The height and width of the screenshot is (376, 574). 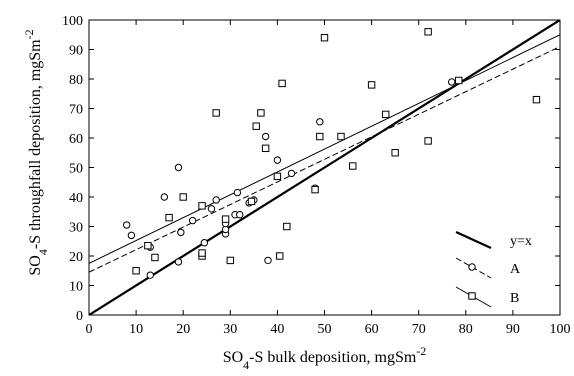 What do you see at coordinates (230, 329) in the screenshot?
I see `x-tick-label: 30` at bounding box center [230, 329].